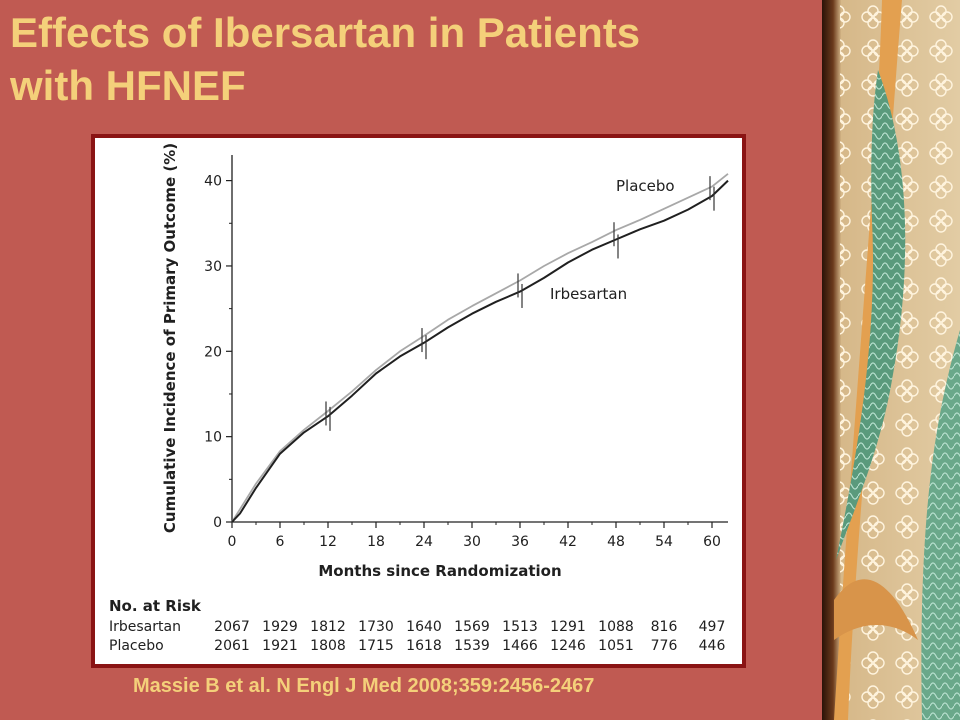 This screenshot has height=720, width=960. Describe the element at coordinates (616, 646) in the screenshot. I see `risk-value-placebo: 1051` at that location.